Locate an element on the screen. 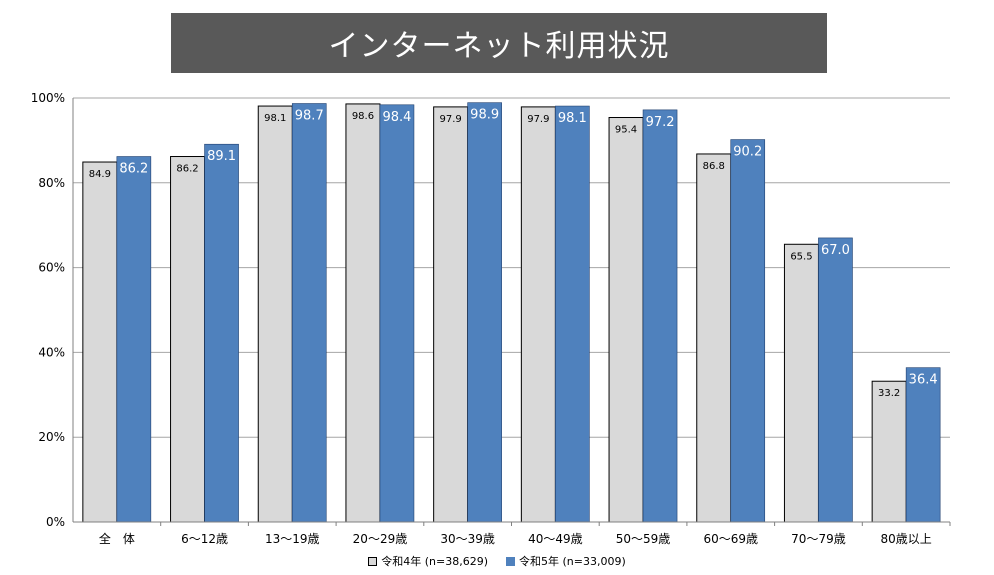  x-category-label: 50～59歳 is located at coordinates (643, 539).